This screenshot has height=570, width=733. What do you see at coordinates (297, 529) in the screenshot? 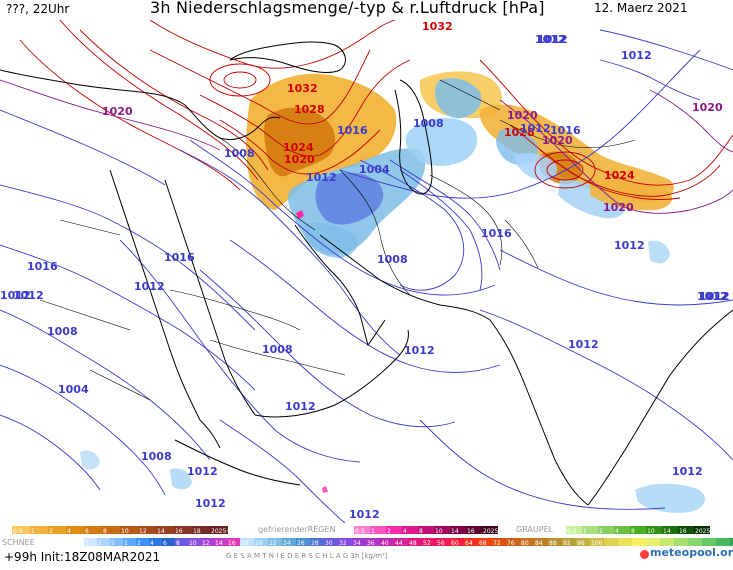
I see `frz-rain-label: gefrierenderREGEN` at bounding box center [297, 529].